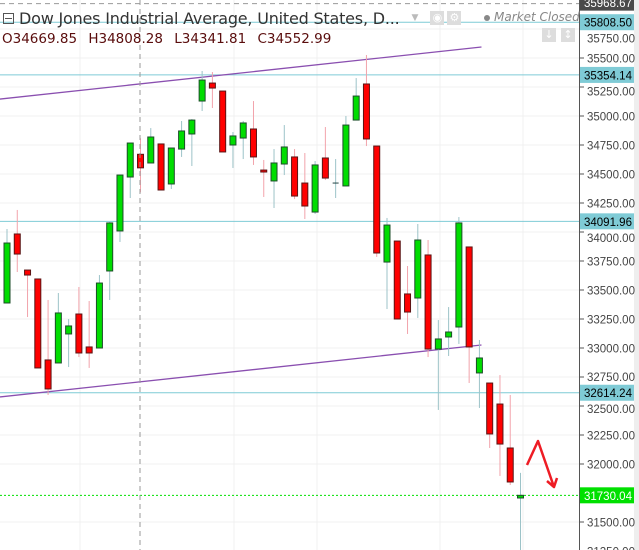  Describe the element at coordinates (611, 437) in the screenshot. I see `tick-label: 32250.00` at that location.